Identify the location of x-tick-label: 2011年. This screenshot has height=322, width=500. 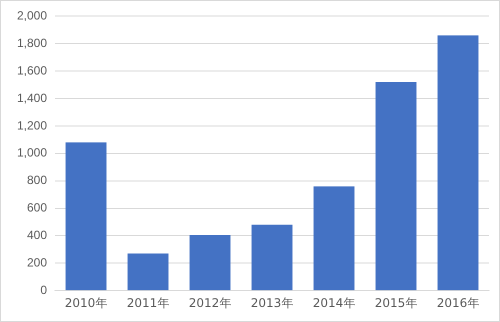
(148, 303).